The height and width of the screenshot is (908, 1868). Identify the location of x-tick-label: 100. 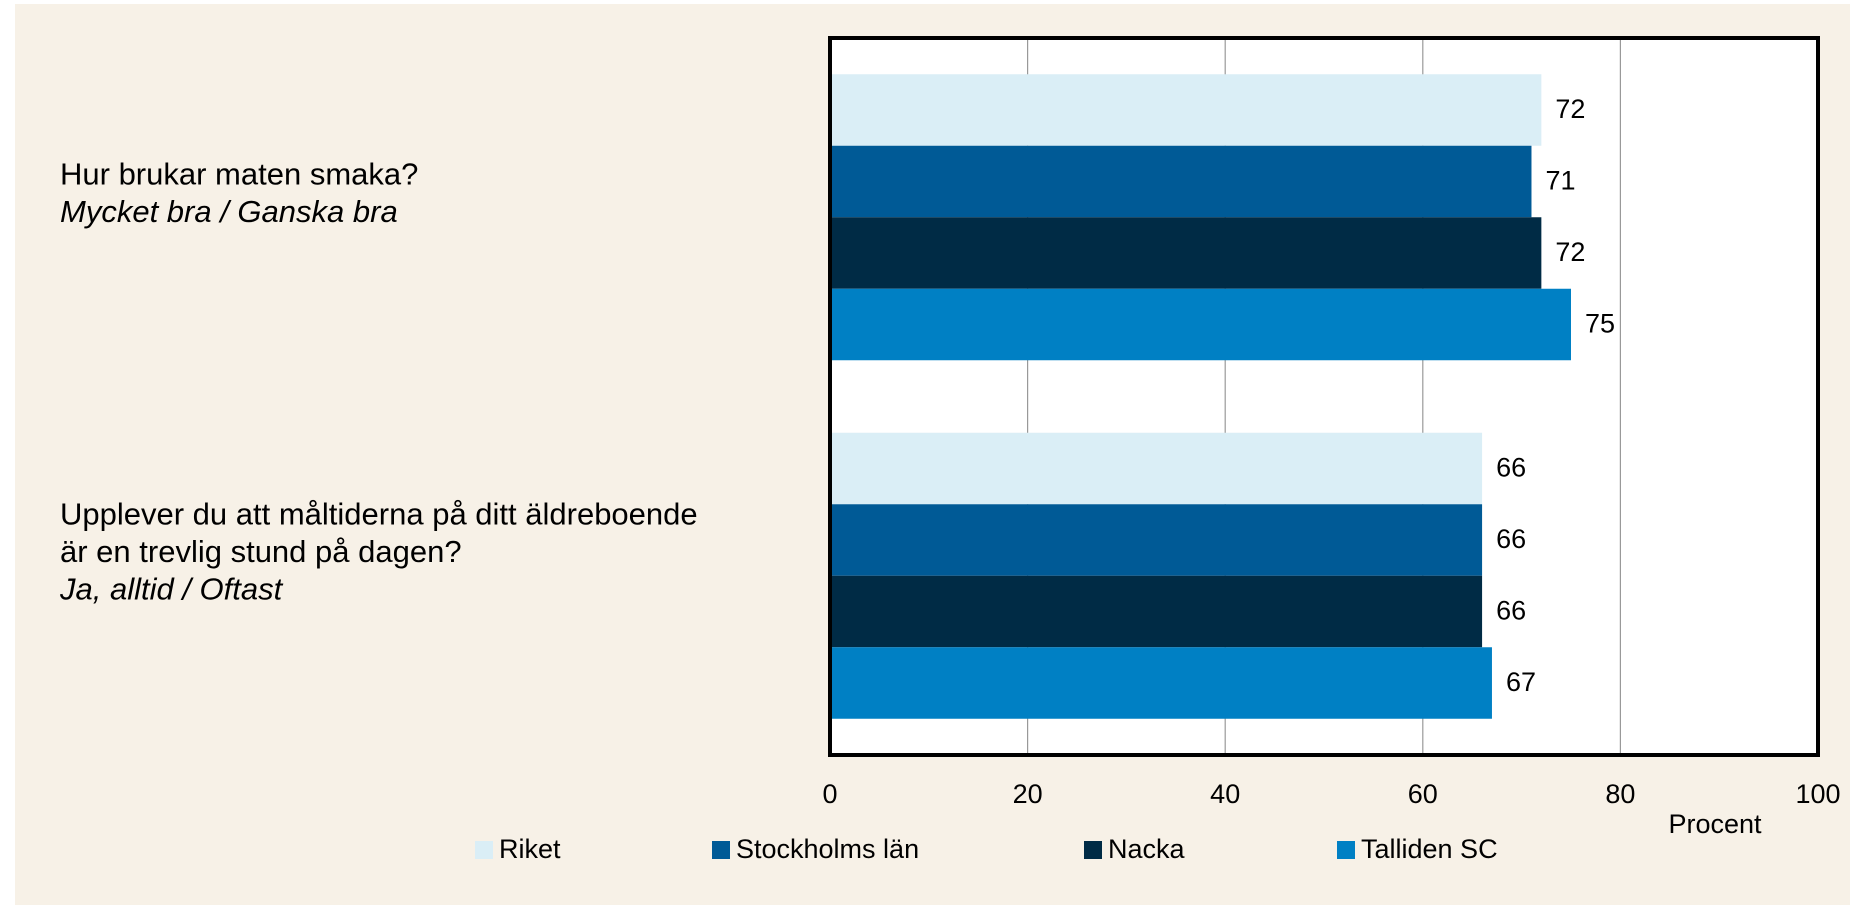
(1817, 794).